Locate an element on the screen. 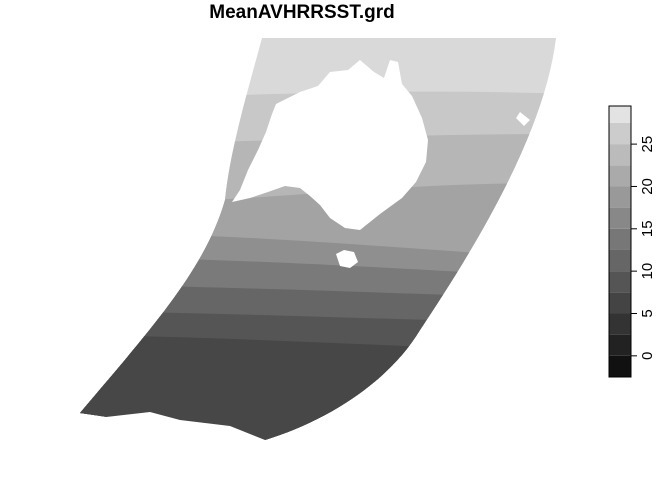 The height and width of the screenshot is (480, 672). legend-tick-label: 5 is located at coordinates (647, 313).